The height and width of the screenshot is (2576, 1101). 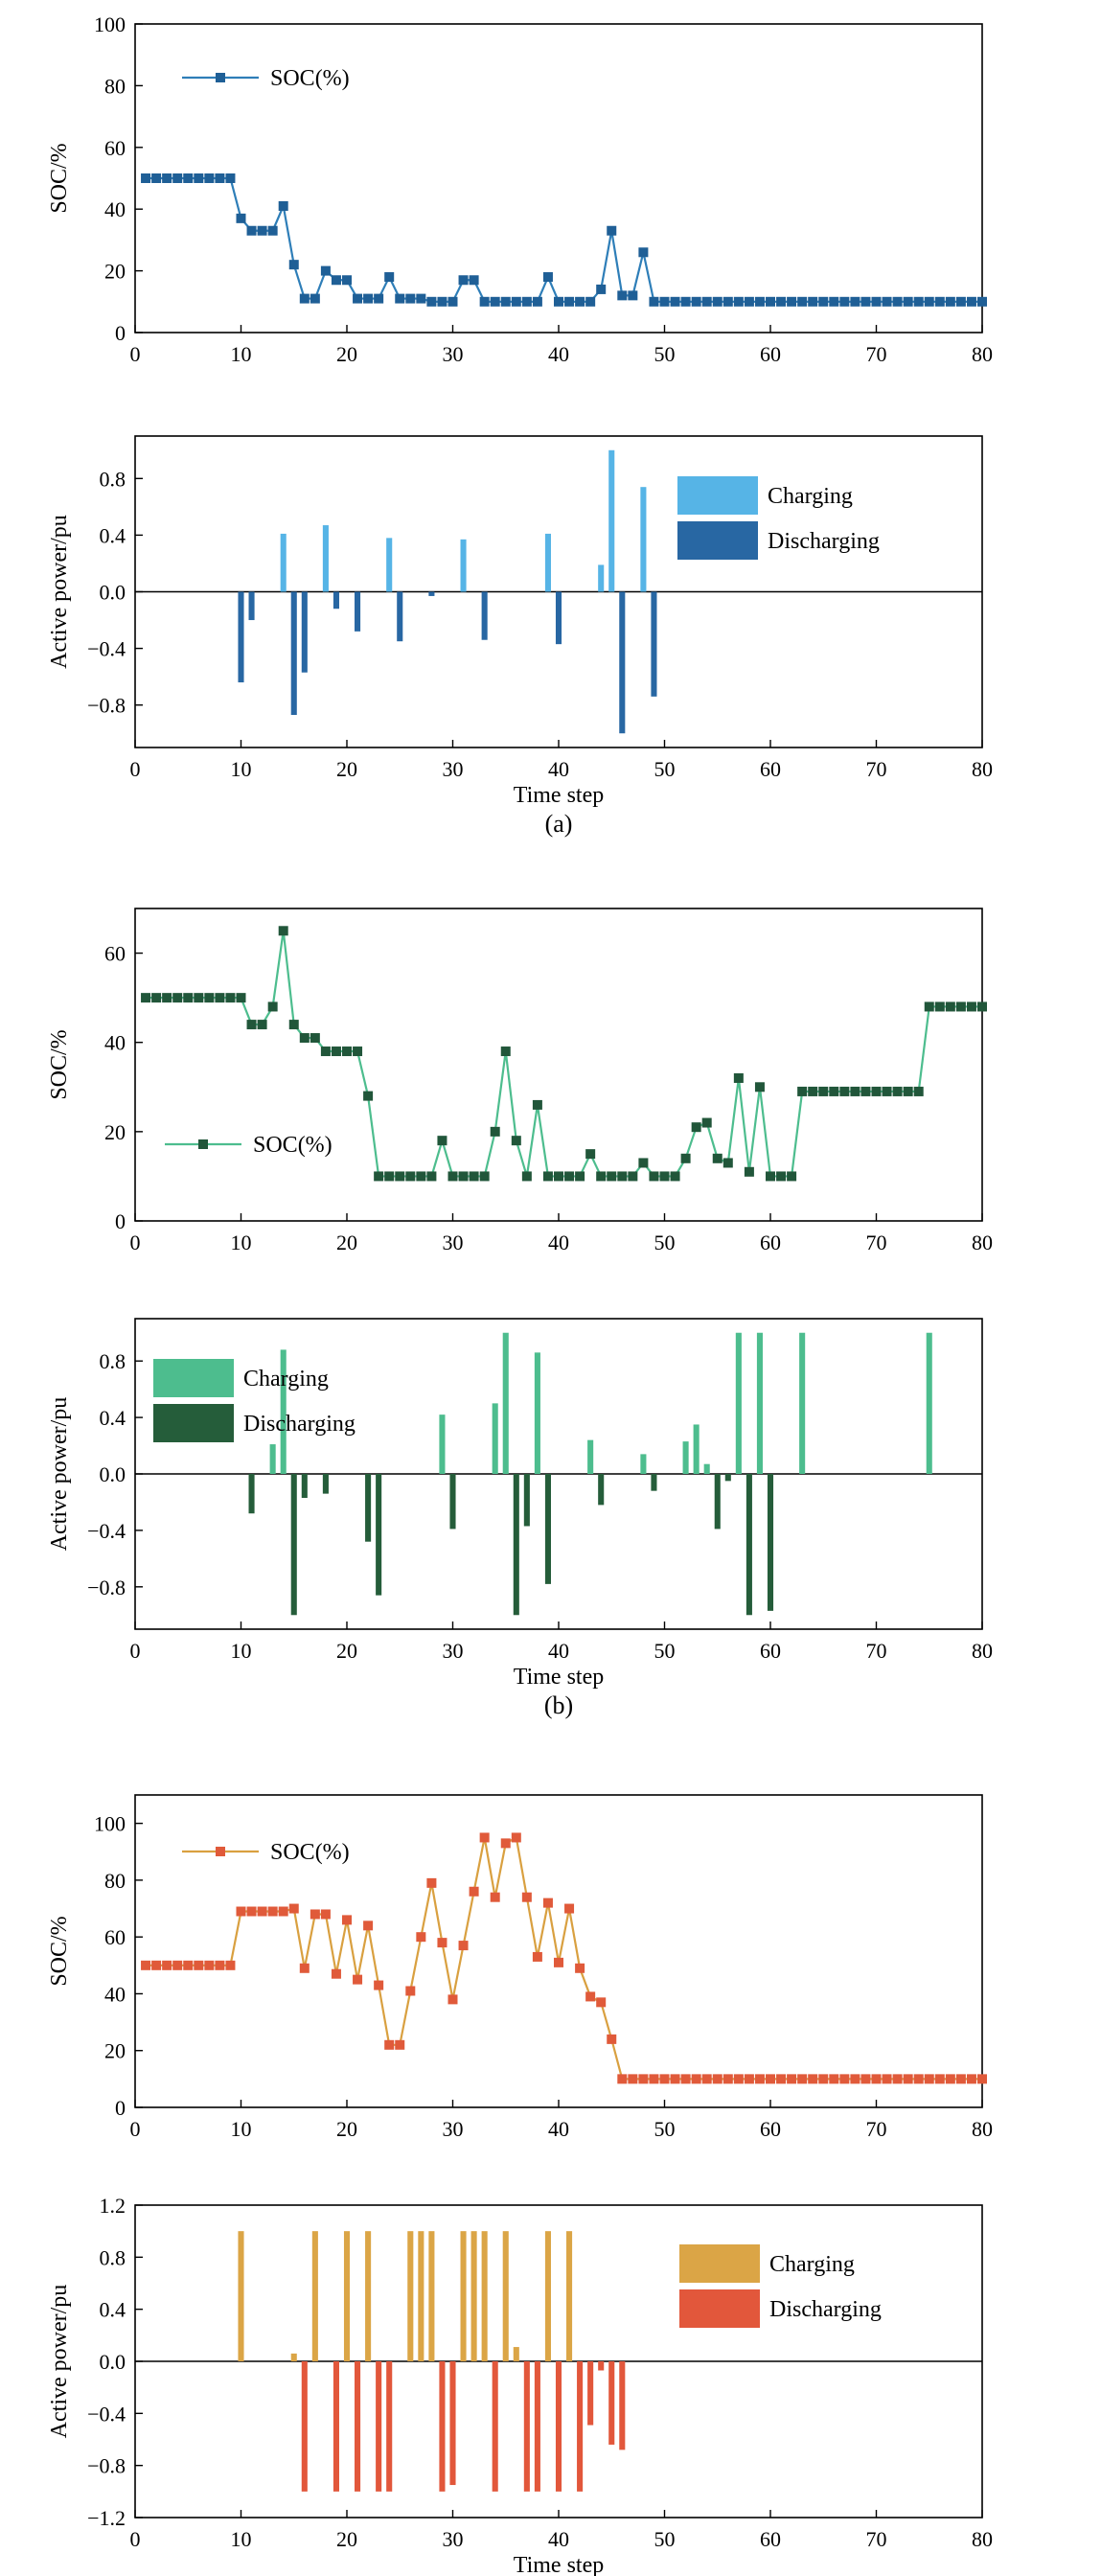 I want to click on y-tick-label: 20, so click(x=115, y=2051).